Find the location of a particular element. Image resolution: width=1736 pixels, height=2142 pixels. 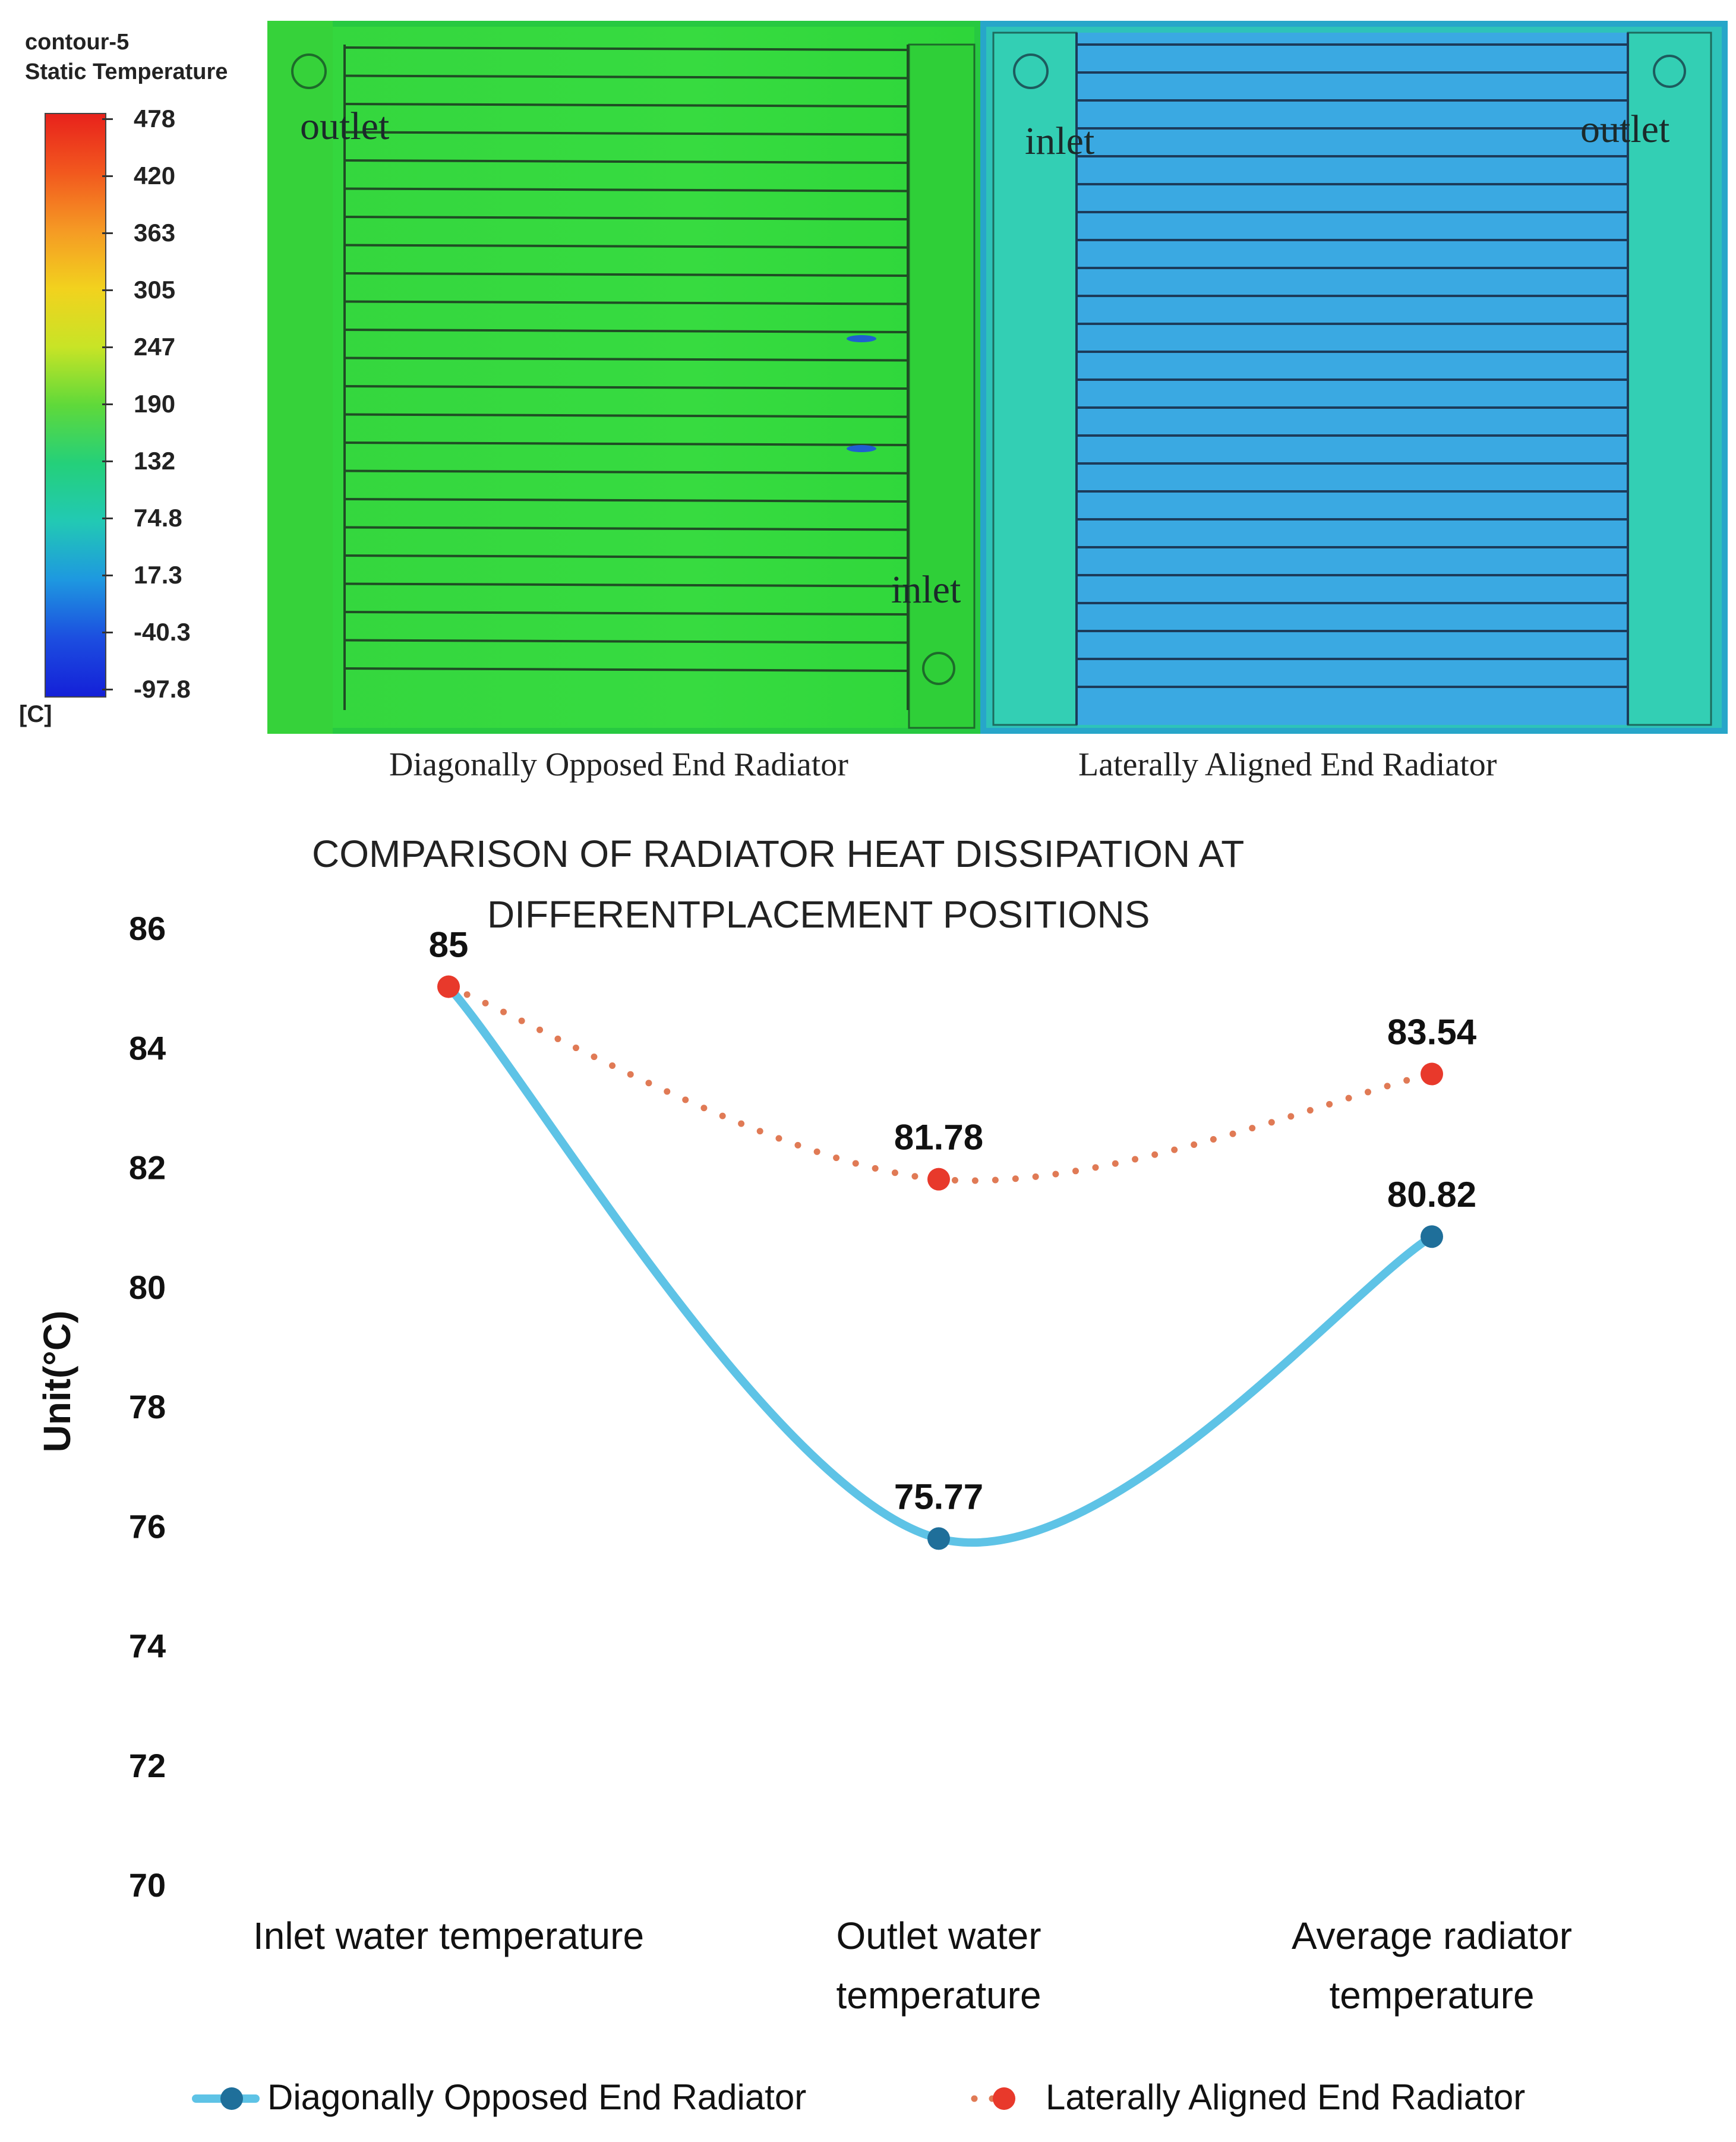

legend-title-line2: Static Temperature is located at coordinates (126, 72).